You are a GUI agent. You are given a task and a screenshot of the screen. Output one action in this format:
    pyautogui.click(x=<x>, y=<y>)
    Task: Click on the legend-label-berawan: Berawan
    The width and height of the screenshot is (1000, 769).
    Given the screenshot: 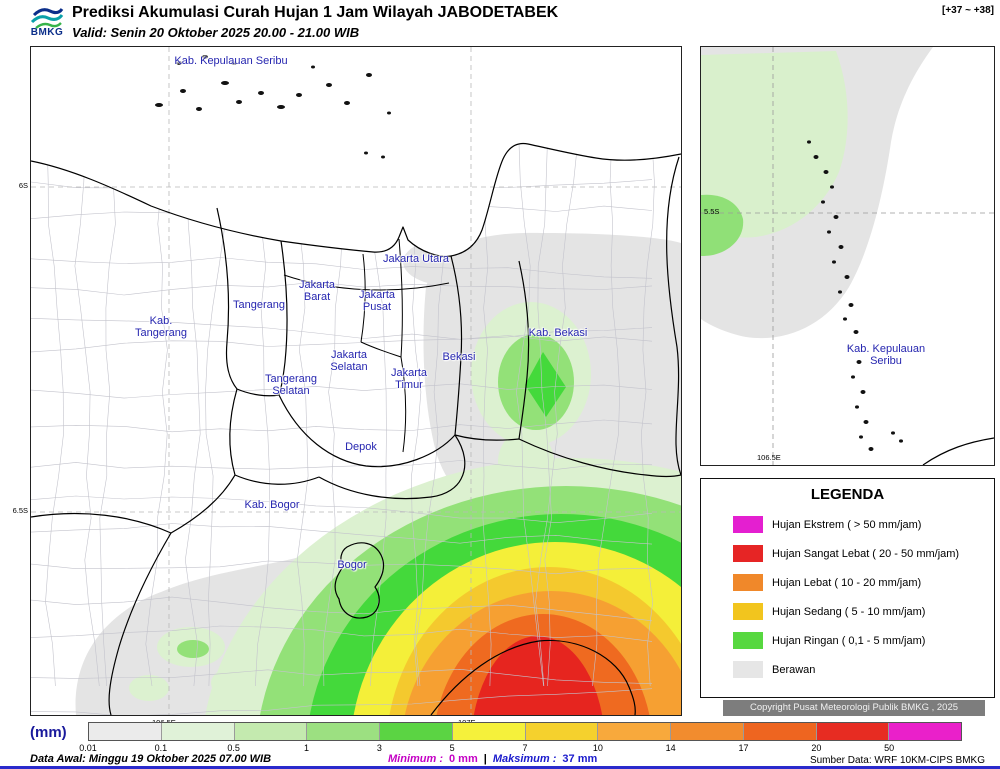 What is the action you would take?
    pyautogui.click(x=794, y=669)
    